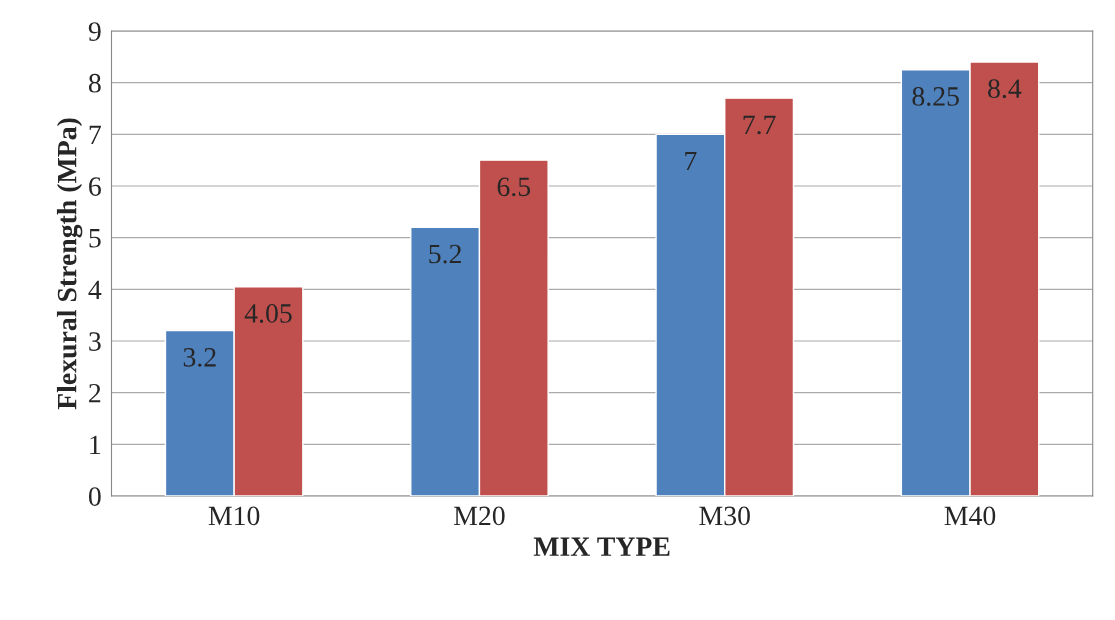 Image resolution: width=1115 pixels, height=620 pixels. I want to click on y-tick-label: 9, so click(94, 31).